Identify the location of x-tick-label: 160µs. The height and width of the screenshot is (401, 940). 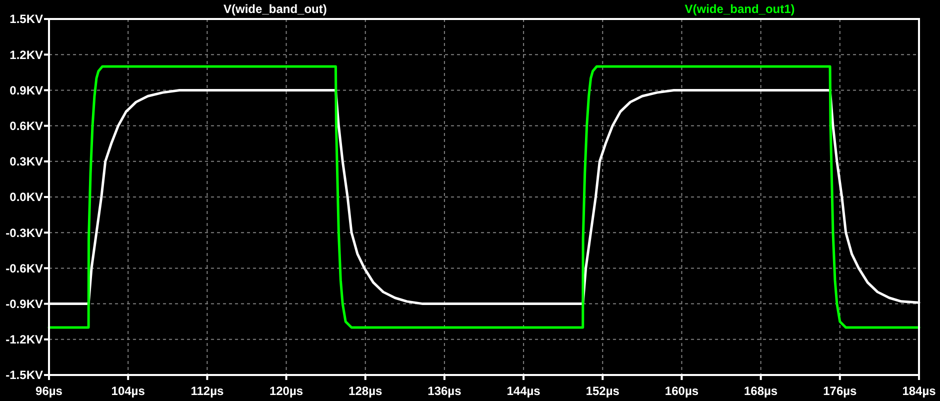
(681, 391).